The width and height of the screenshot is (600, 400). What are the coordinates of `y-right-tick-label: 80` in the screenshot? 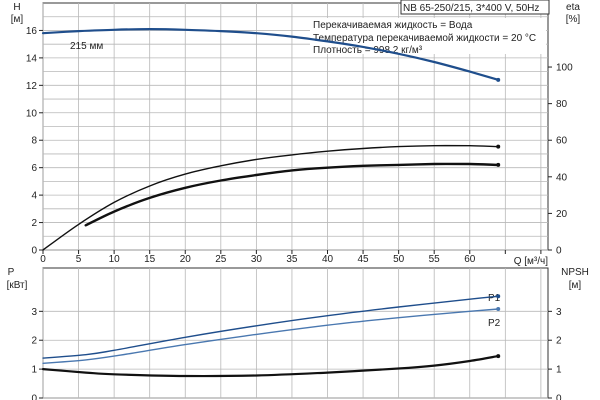 It's located at (562, 104).